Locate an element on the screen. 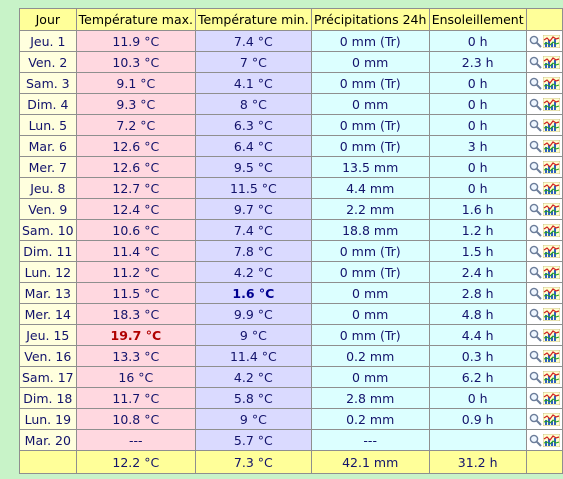  table-row: Dim. 18 11.7 °C 5.8 °C 2.8 mm 0 h is located at coordinates (291, 398).